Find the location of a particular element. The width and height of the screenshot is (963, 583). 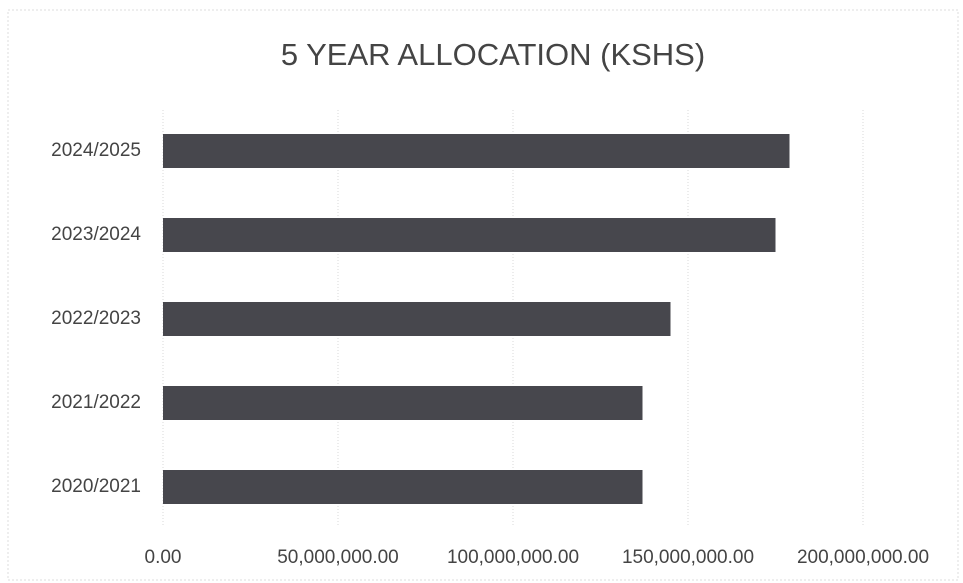

y-tick-label: 2023/2024 is located at coordinates (96, 234).